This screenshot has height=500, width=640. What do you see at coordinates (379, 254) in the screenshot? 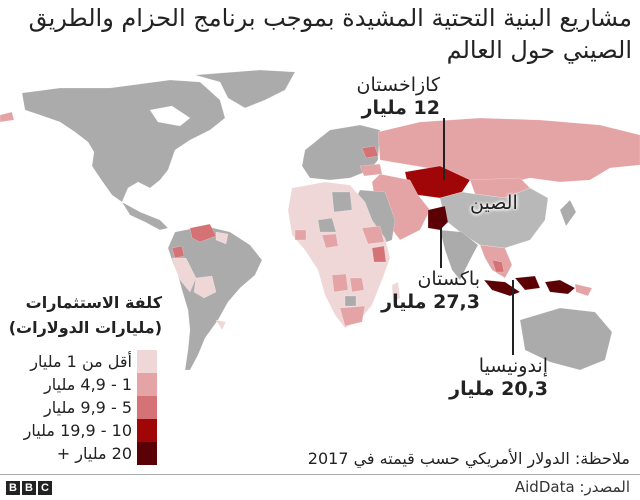
I see `kenya` at bounding box center [379, 254].